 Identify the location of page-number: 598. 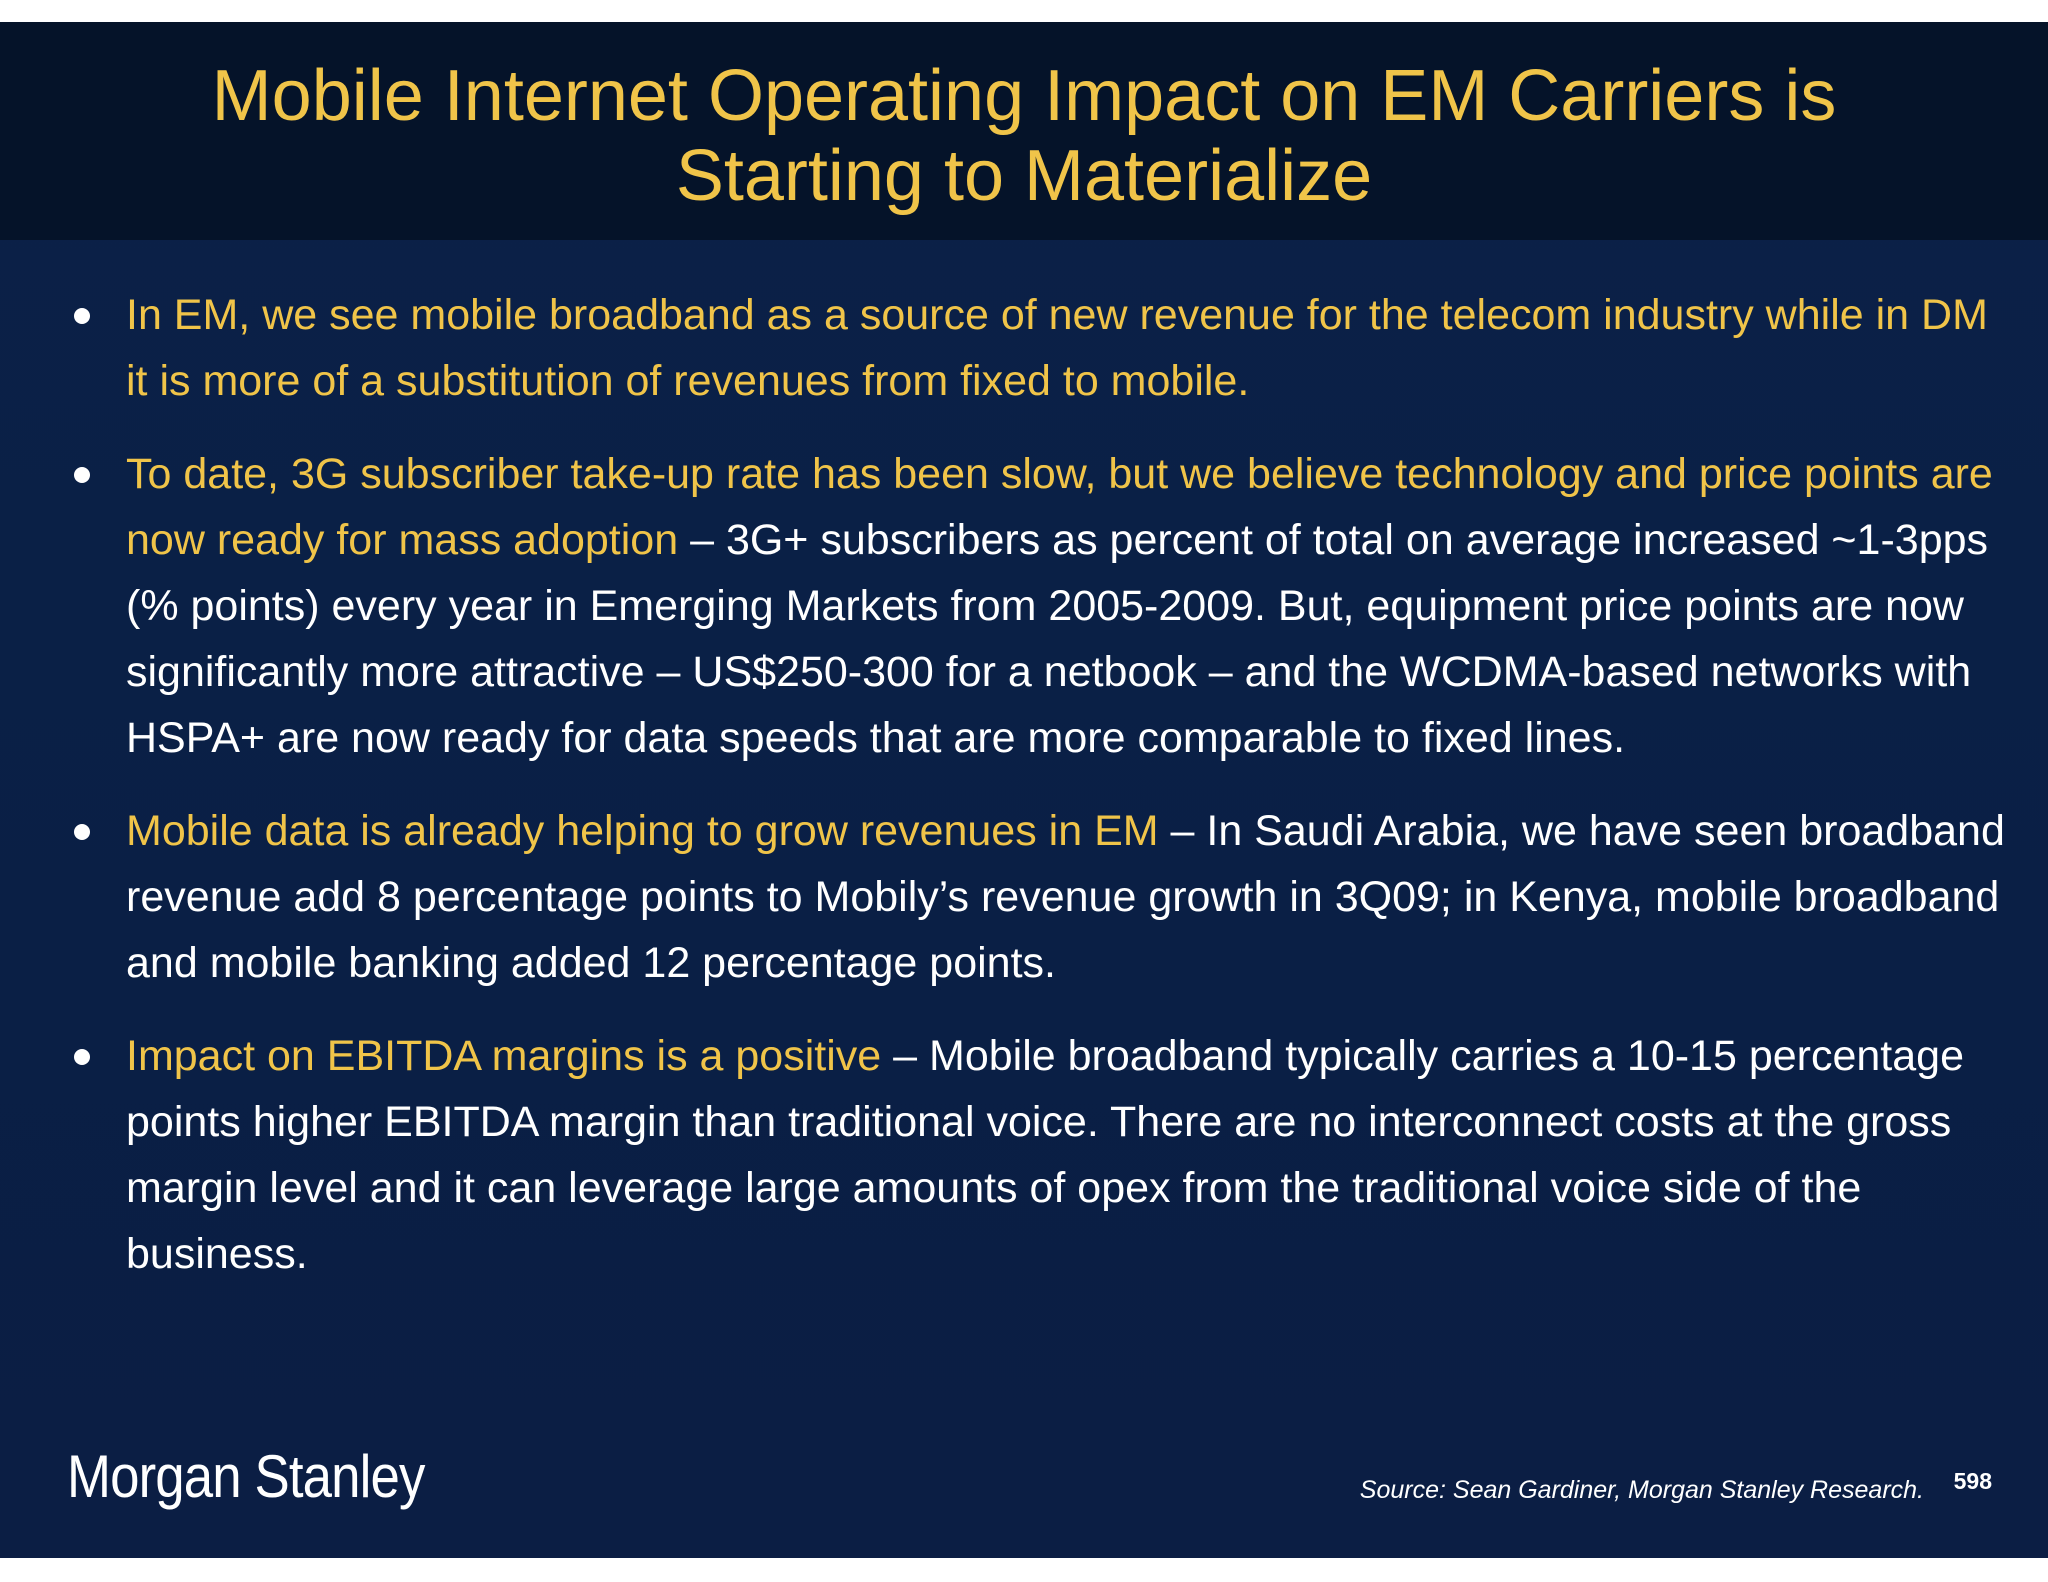
(1972, 1481).